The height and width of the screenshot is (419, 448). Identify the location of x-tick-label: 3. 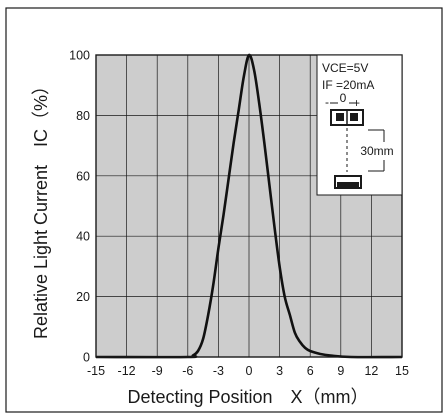
(279, 371).